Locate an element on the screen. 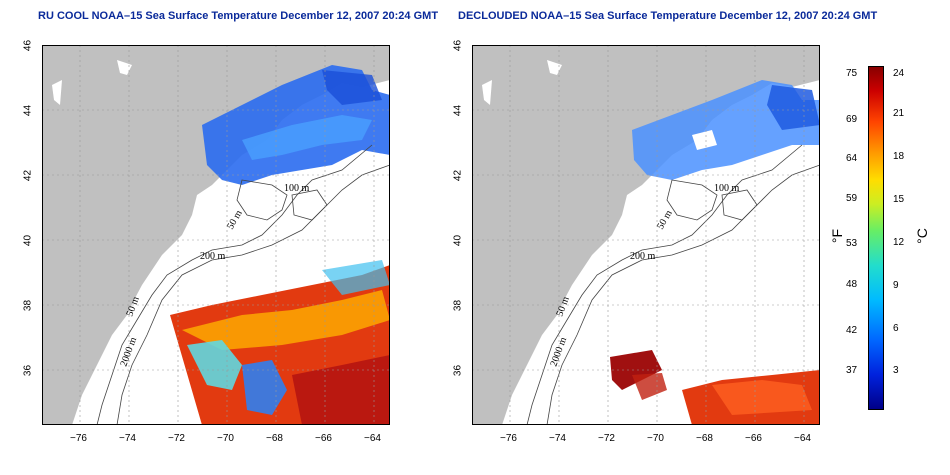  warm-sst-region is located at coordinates (636, 370).